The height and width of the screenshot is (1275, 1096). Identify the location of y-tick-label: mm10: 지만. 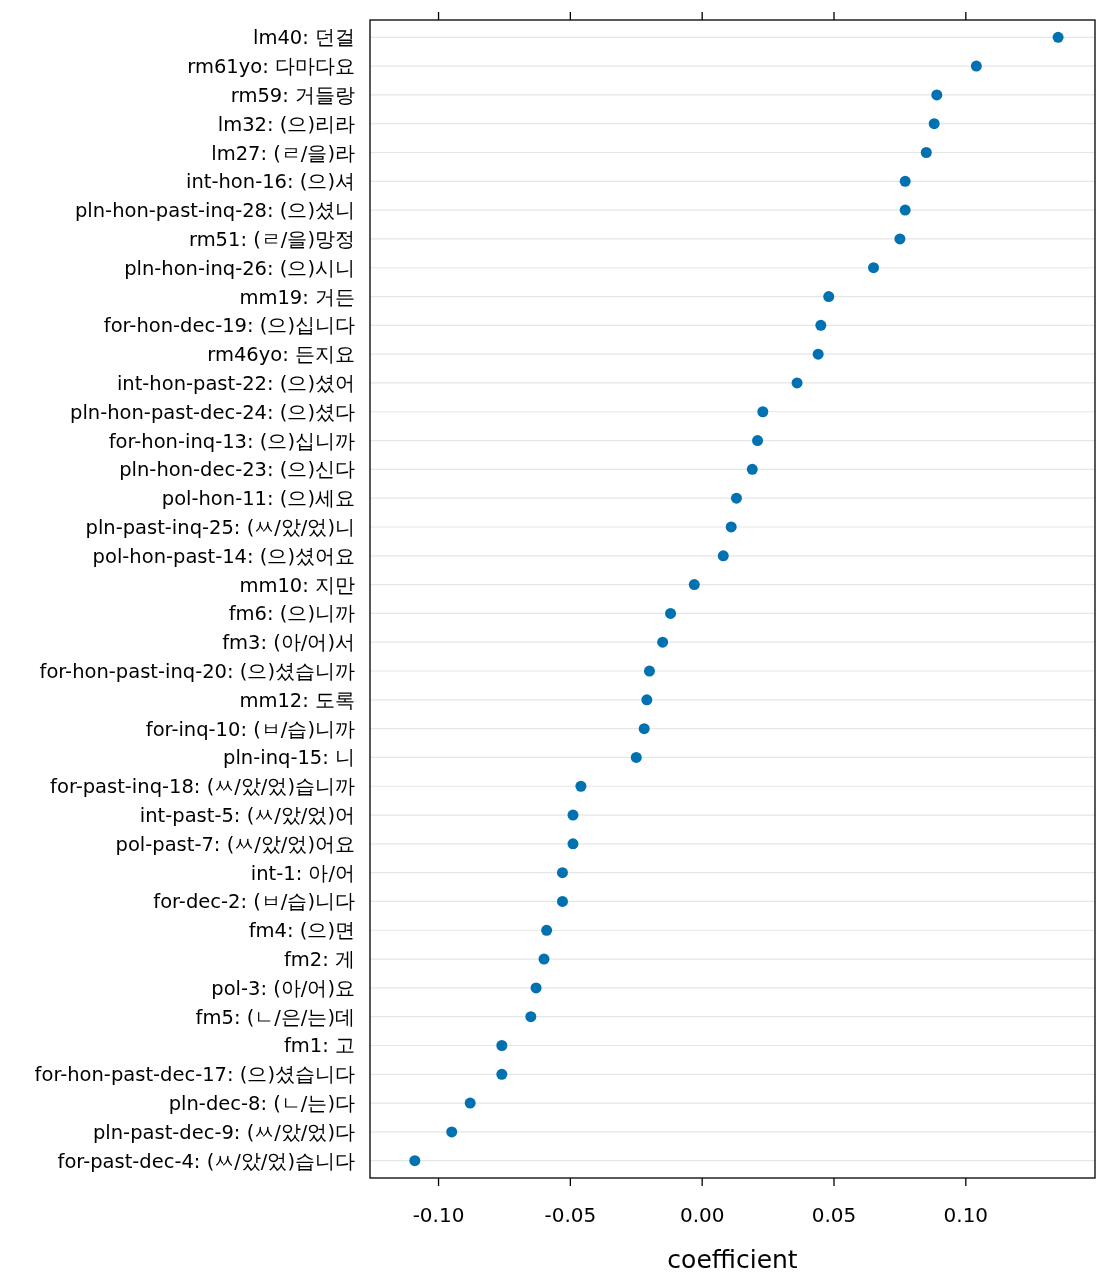
(297, 585).